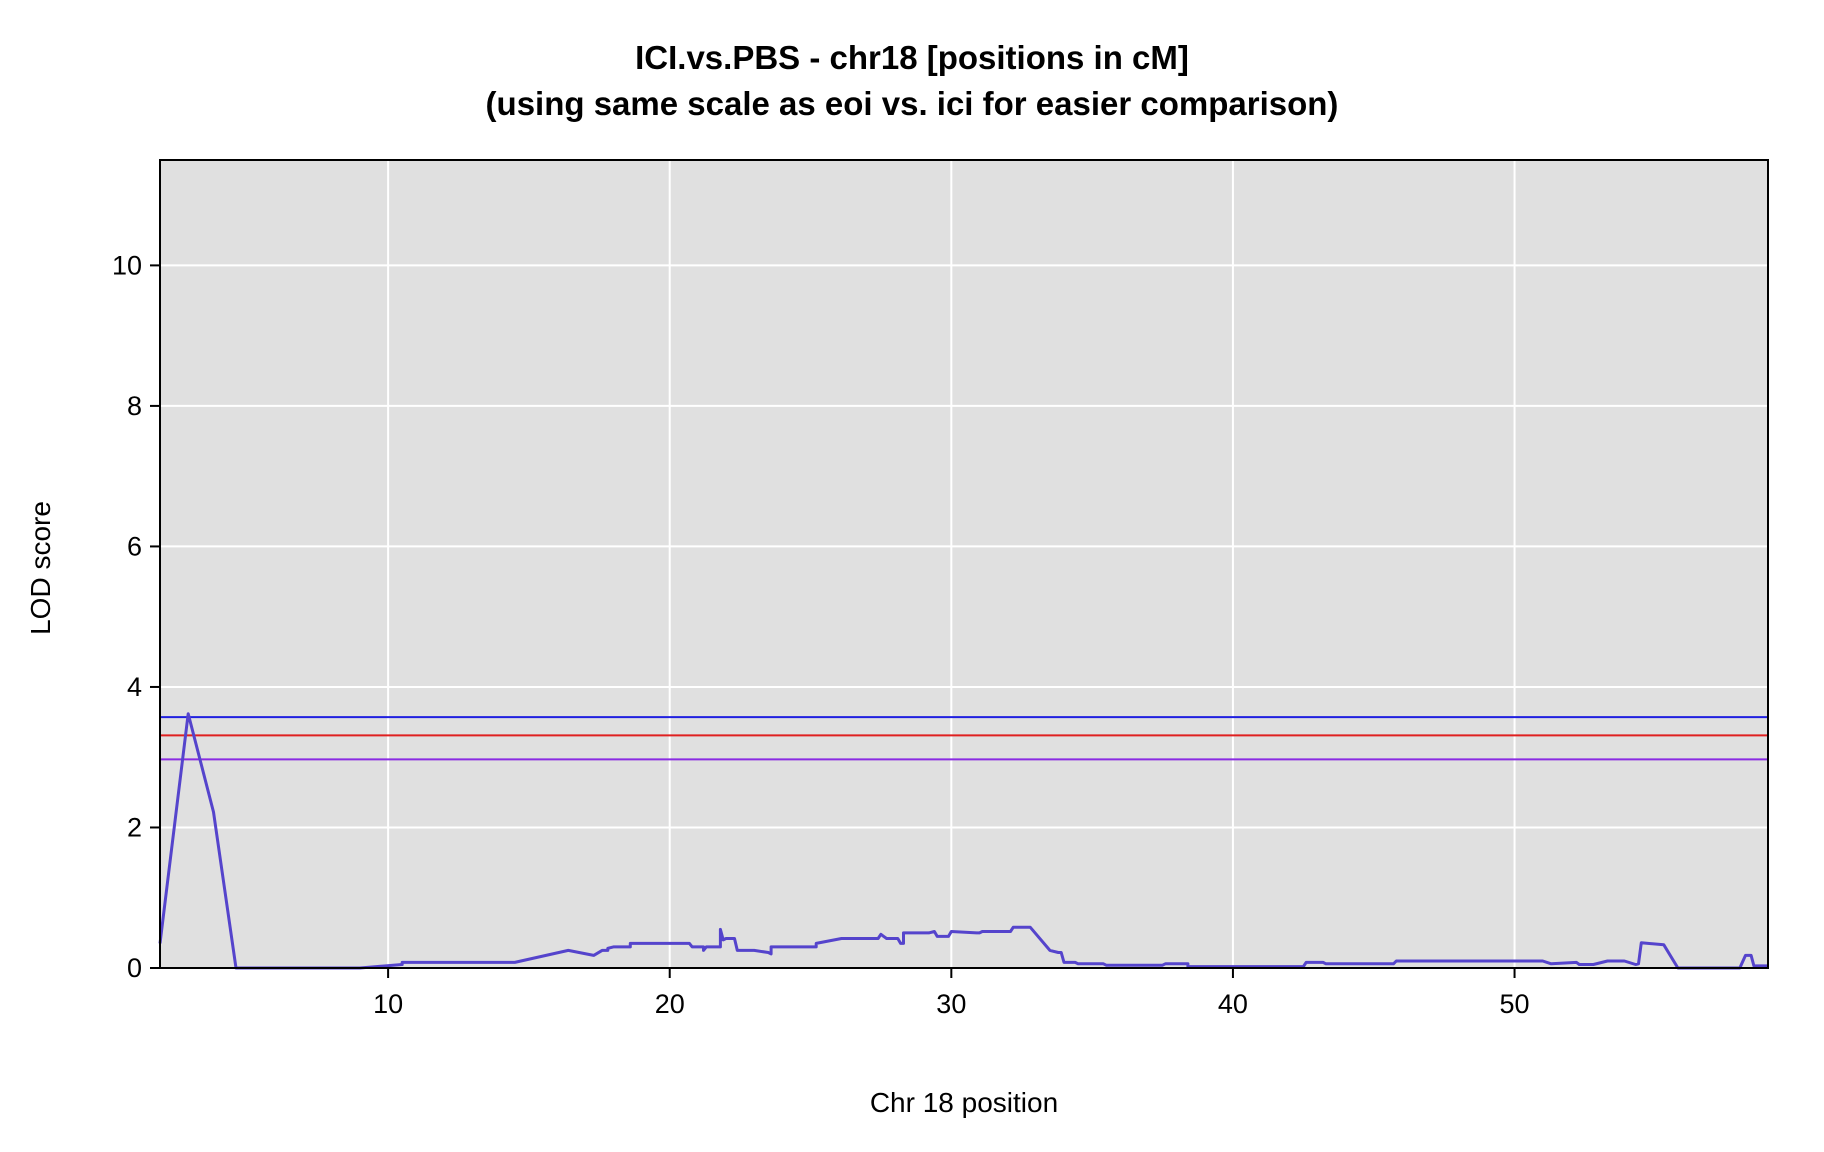  Describe the element at coordinates (134, 687) in the screenshot. I see `y-tick-label: 4` at that location.